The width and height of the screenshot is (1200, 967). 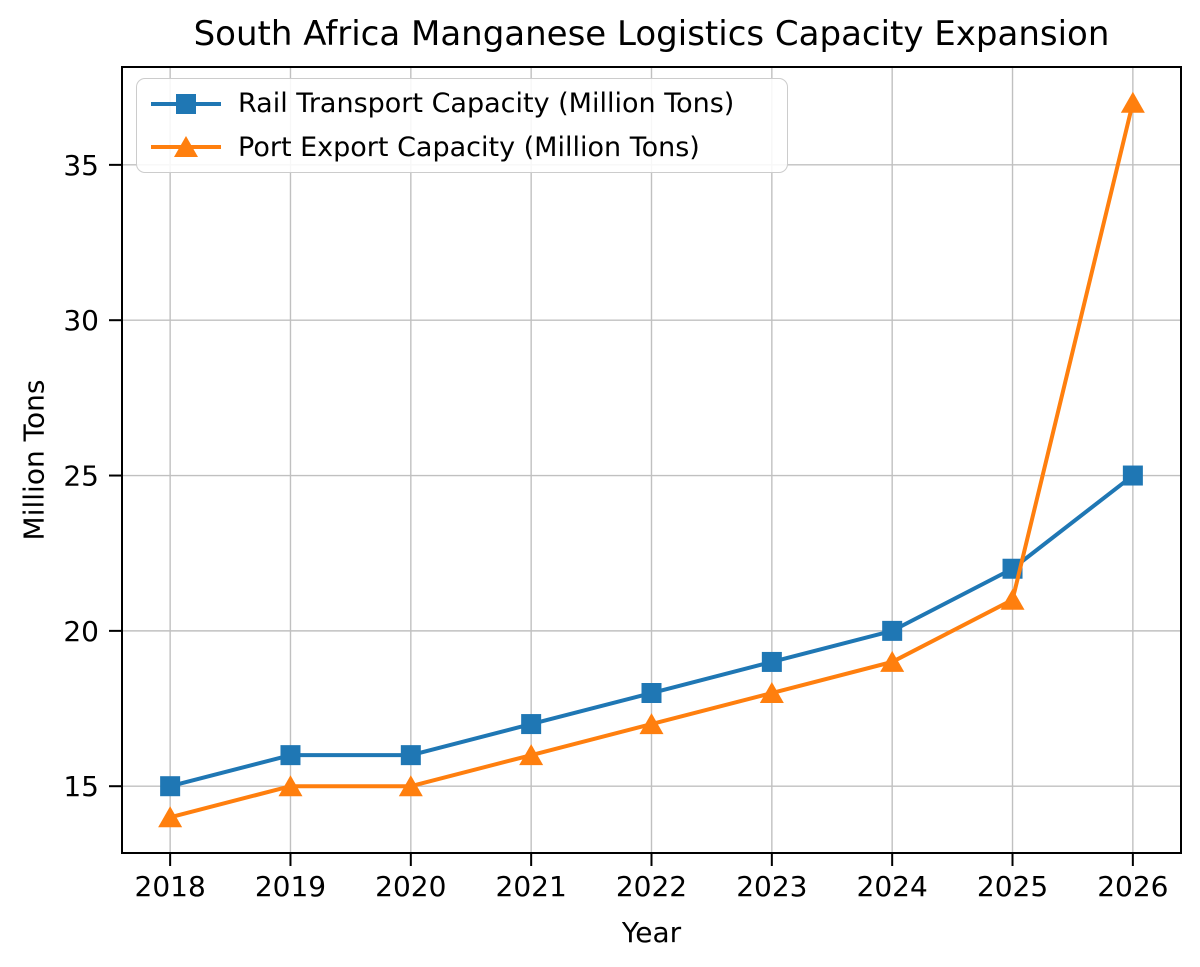 What do you see at coordinates (1132, 886) in the screenshot?
I see `x-tick-label: 2026` at bounding box center [1132, 886].